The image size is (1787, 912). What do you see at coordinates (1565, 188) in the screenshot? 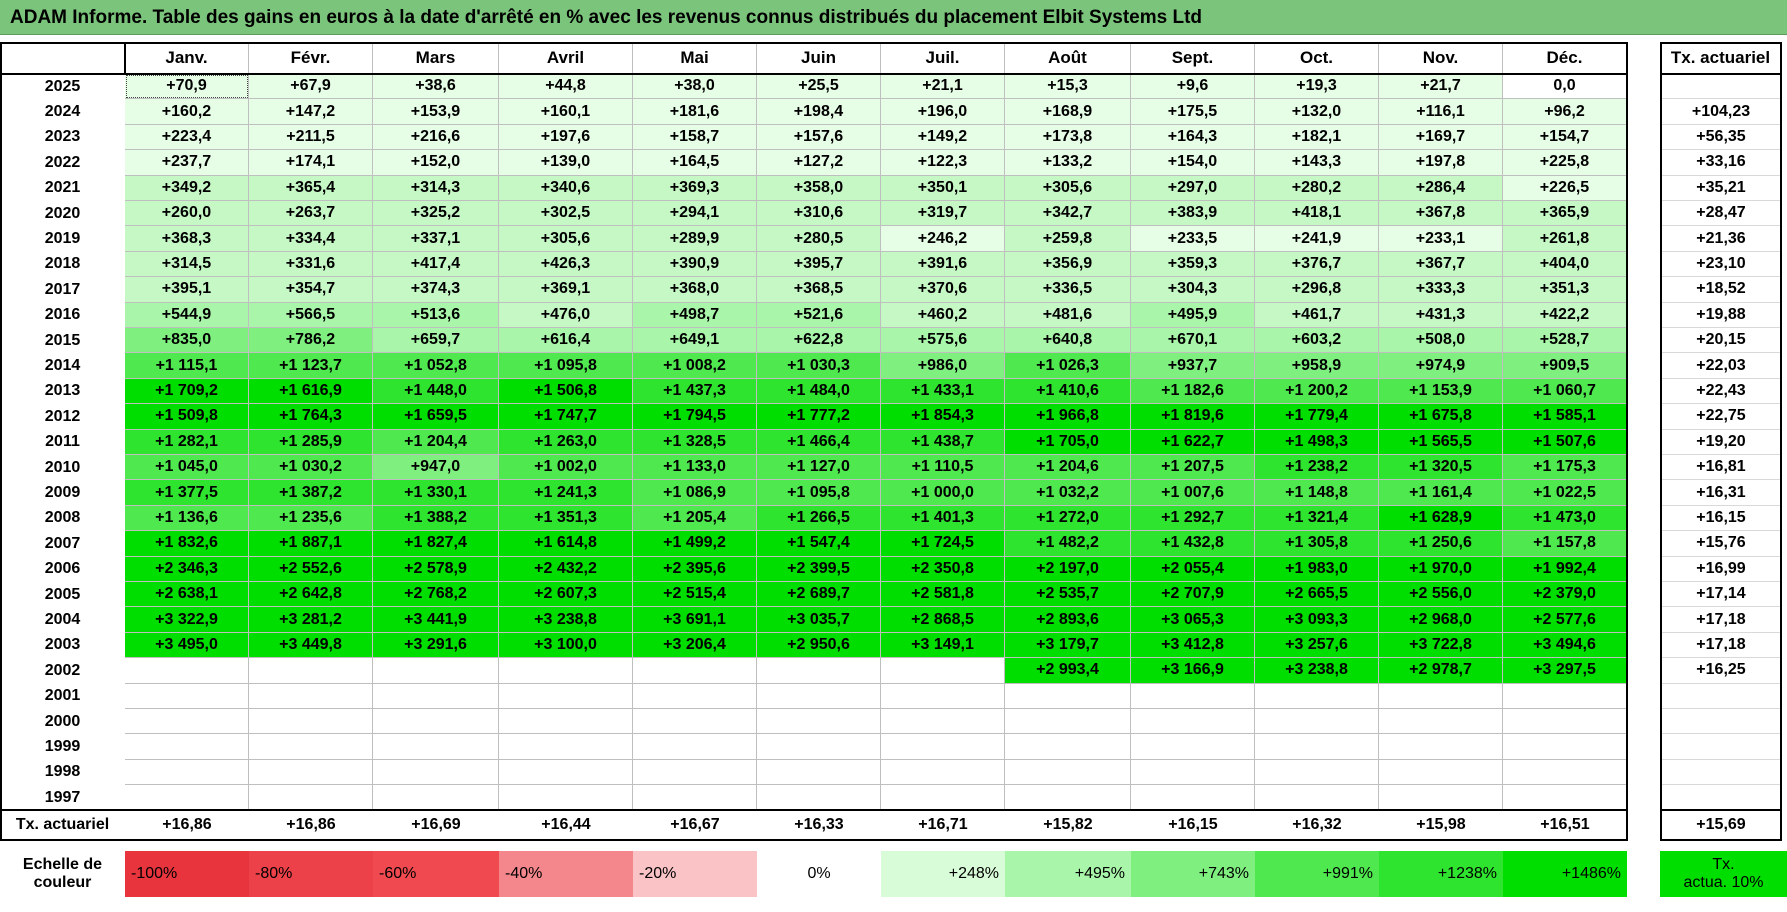
I see `gain-cell: +226,5` at bounding box center [1565, 188].